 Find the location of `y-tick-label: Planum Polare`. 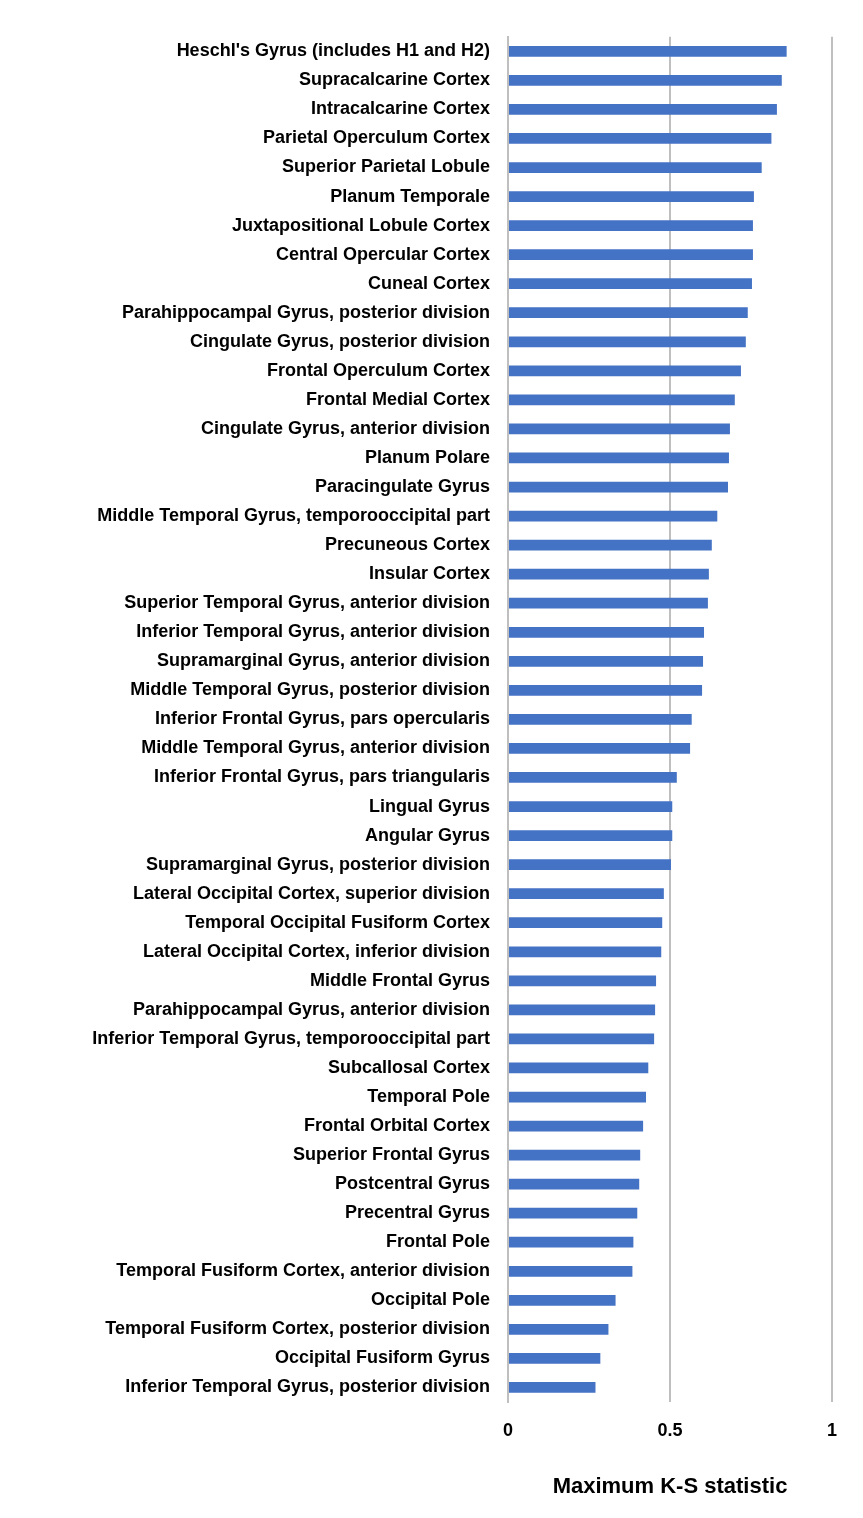

y-tick-label: Planum Polare is located at coordinates (427, 456).